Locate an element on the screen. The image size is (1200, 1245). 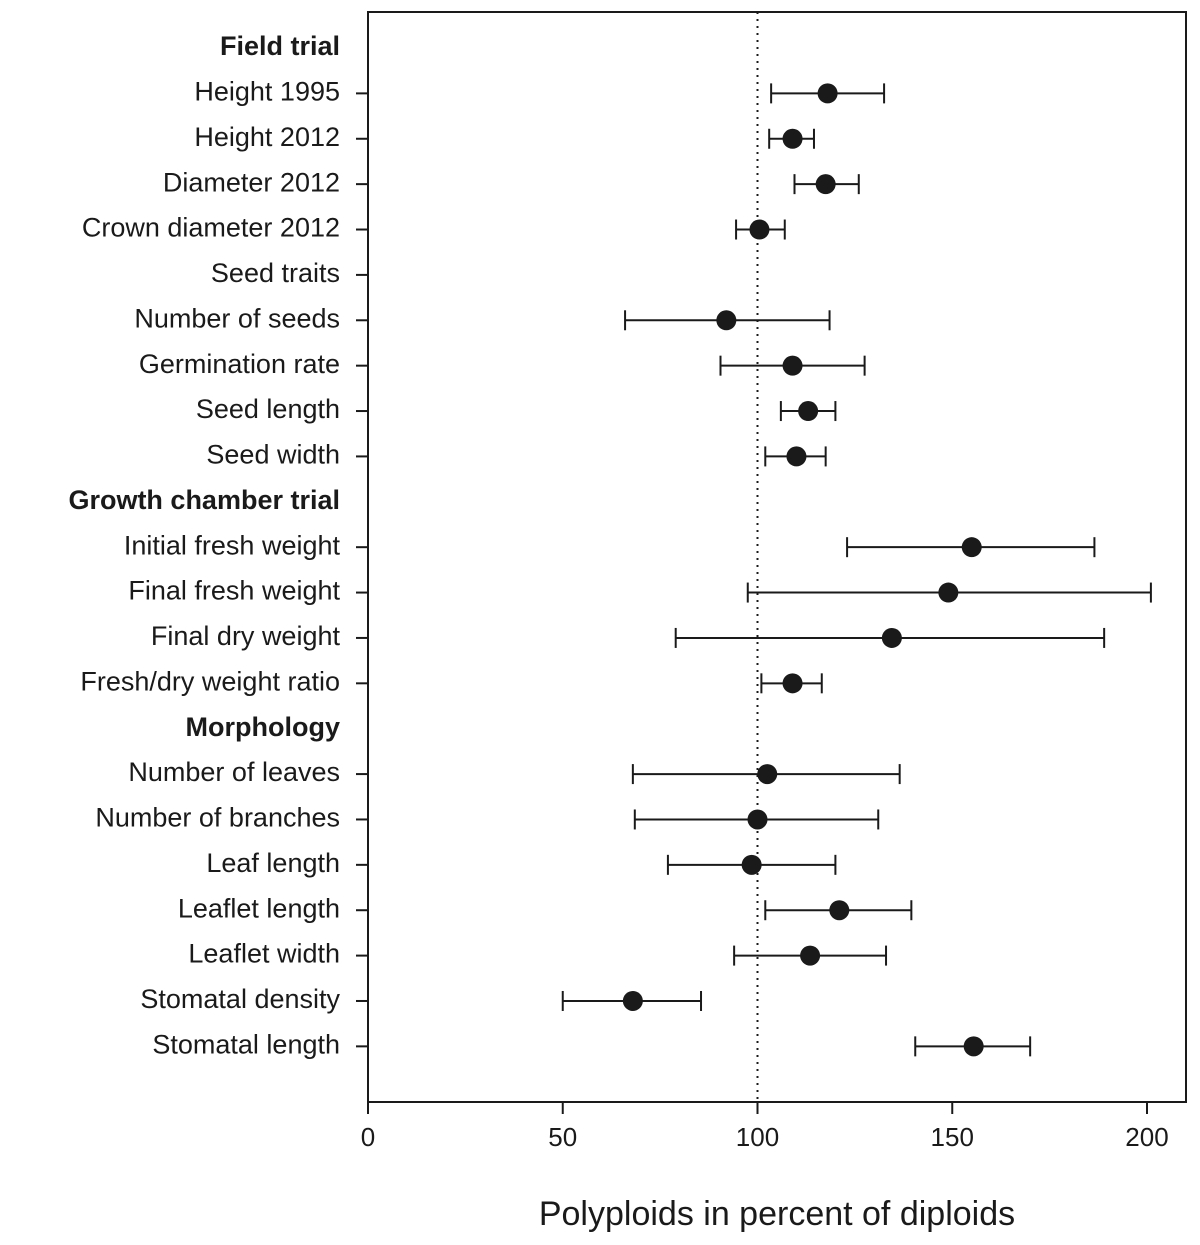
row-label: Final dry weight is located at coordinates (246, 636).